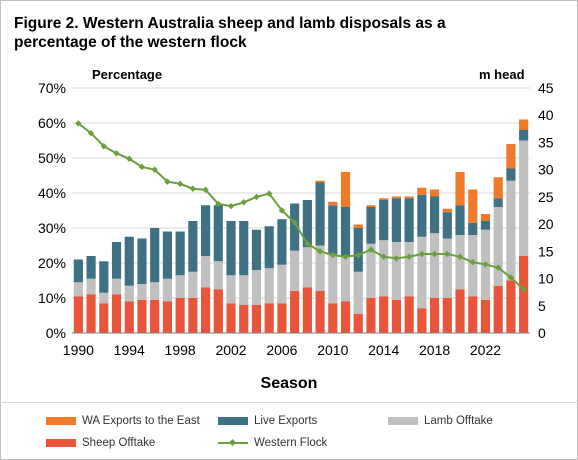  I want to click on x-tick-label: 2006, so click(281, 350).